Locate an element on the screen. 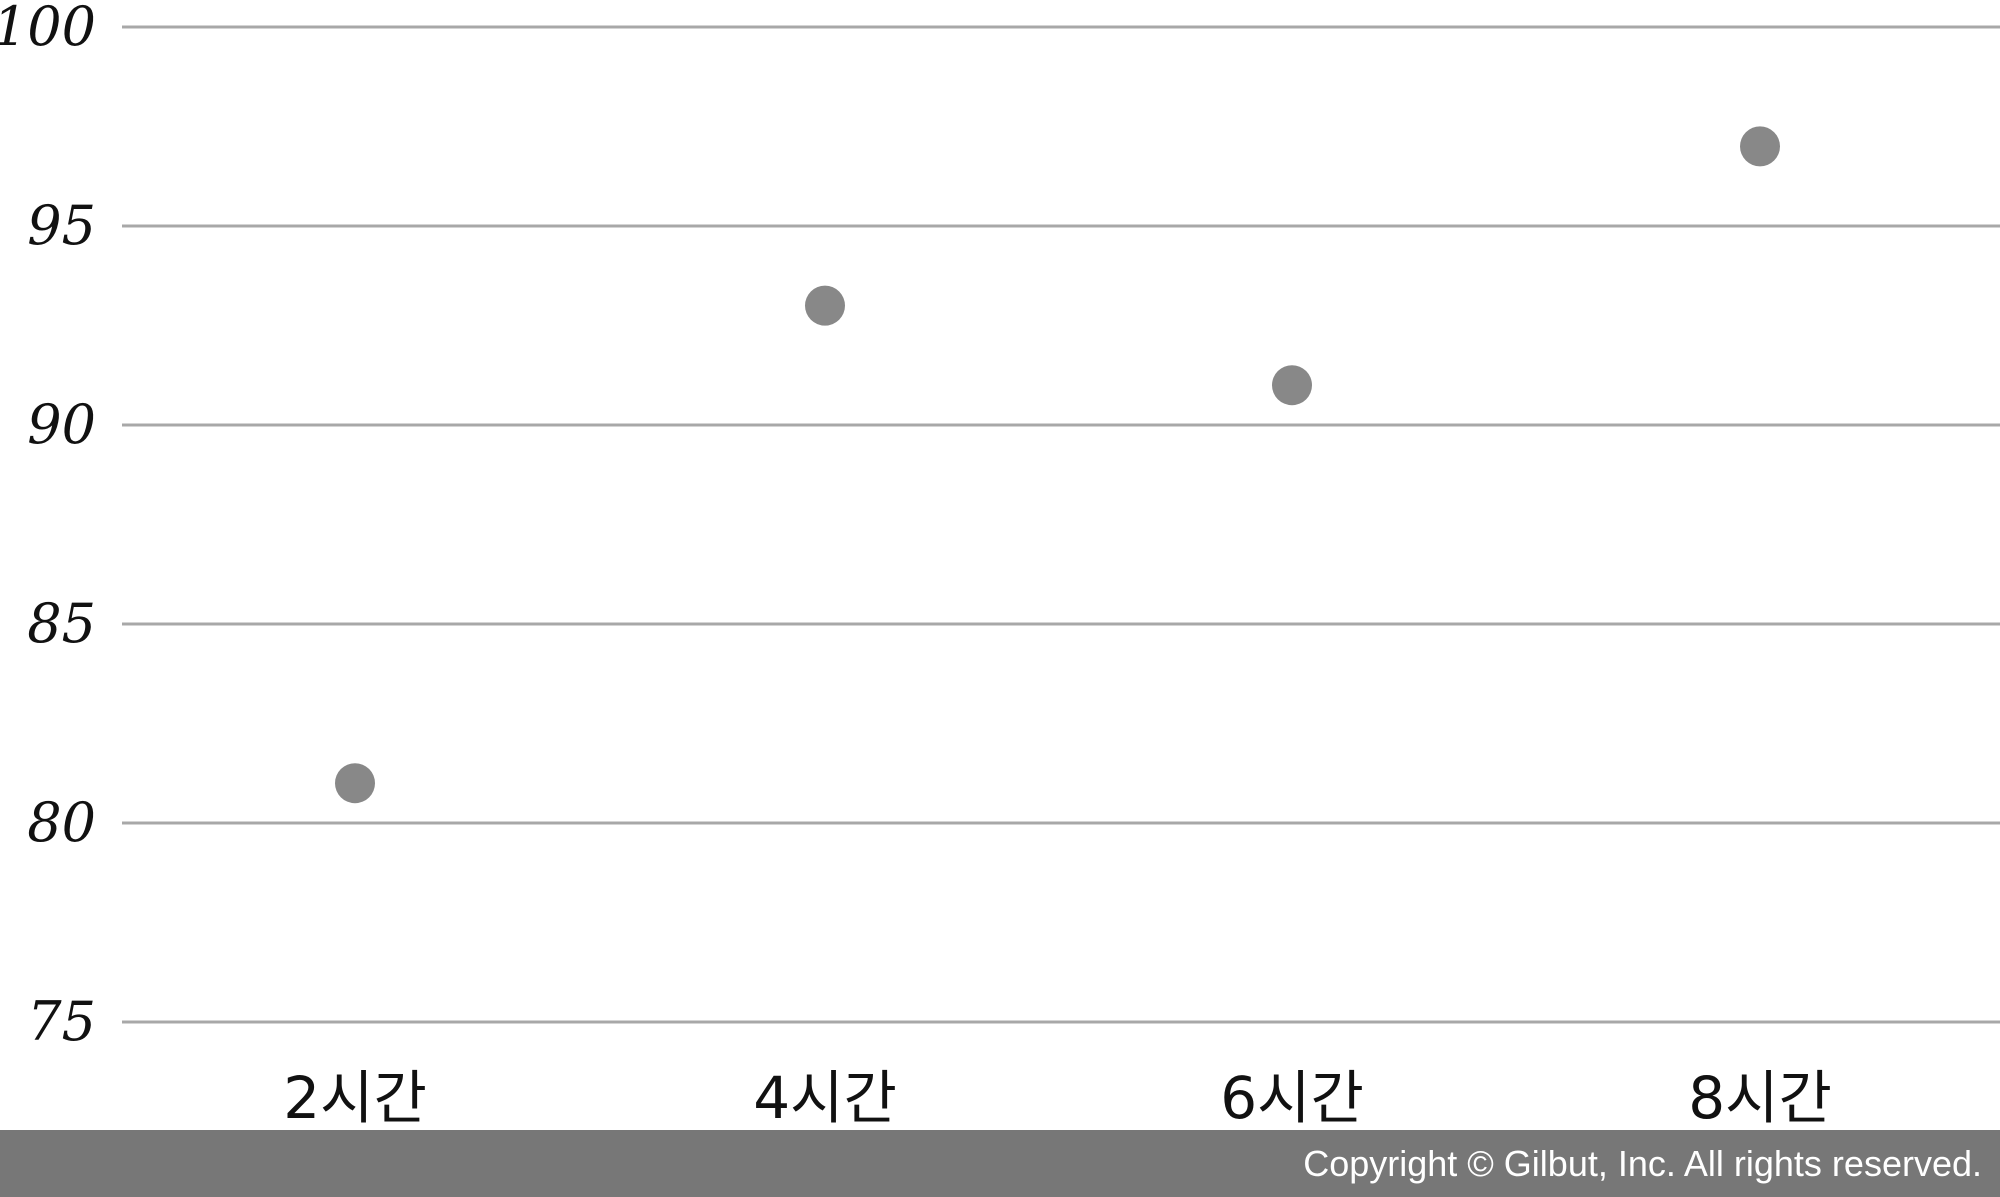 The image size is (2000, 1197). y-tick-label: 85 is located at coordinates (61, 623).